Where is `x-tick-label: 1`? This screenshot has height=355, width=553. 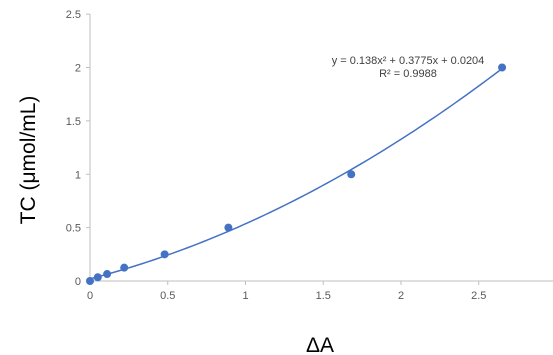
x-tick-label: 1 is located at coordinates (245, 296).